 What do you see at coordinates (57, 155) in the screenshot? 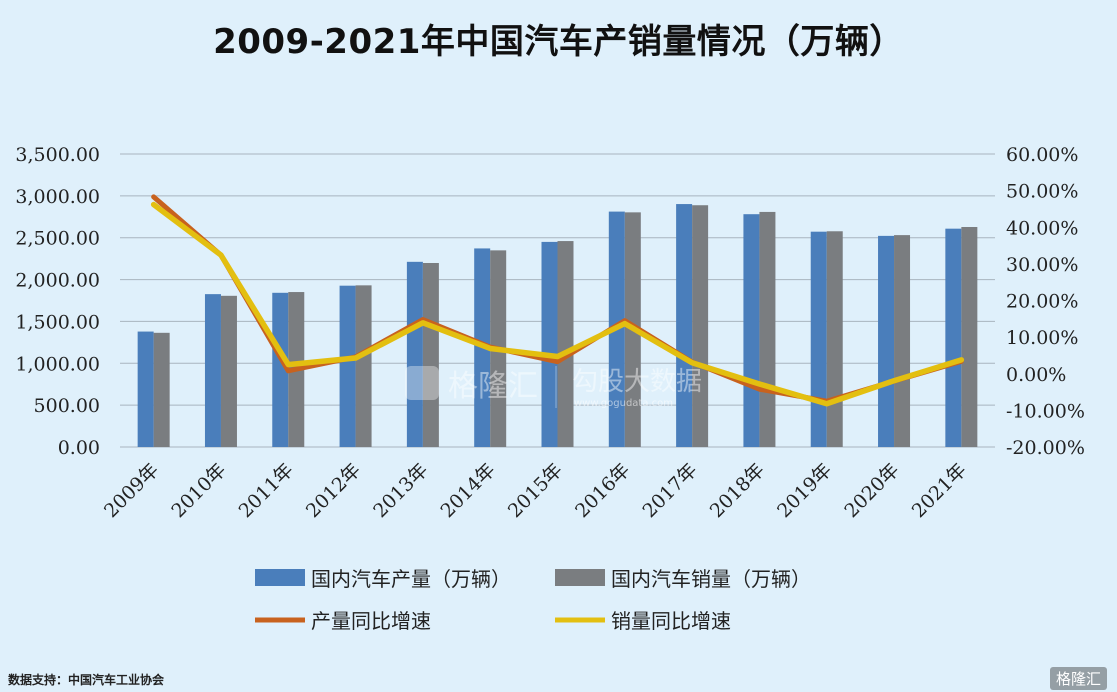
I see `y-left-tick-label: 3,500.00` at bounding box center [57, 155].